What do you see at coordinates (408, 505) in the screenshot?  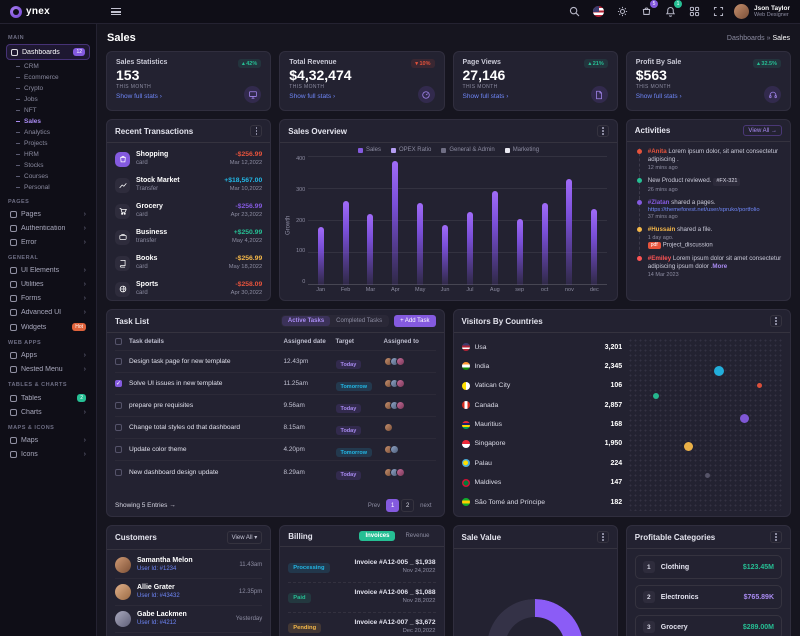 I see `pagination-page-2: 2` at bounding box center [408, 505].